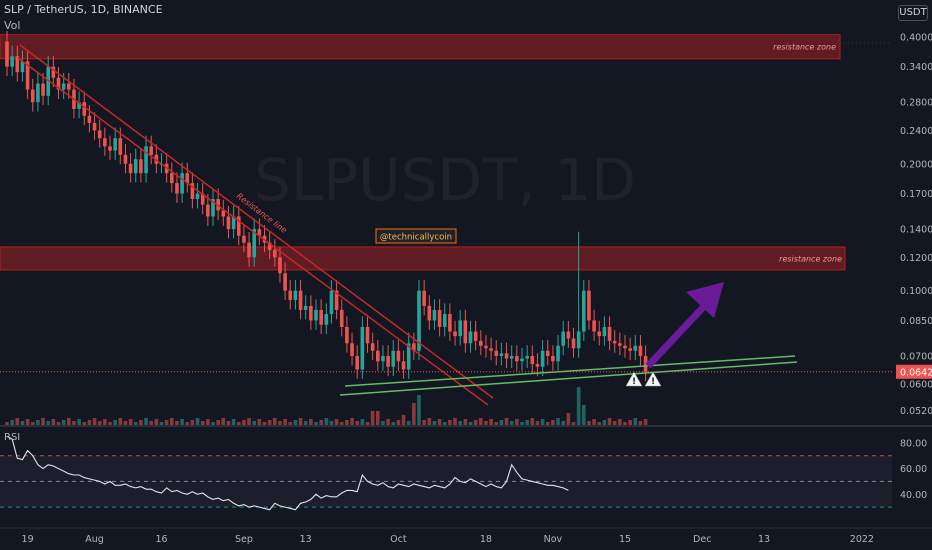  Describe the element at coordinates (916, 356) in the screenshot. I see `price-tick-label: 0.0700` at that location.